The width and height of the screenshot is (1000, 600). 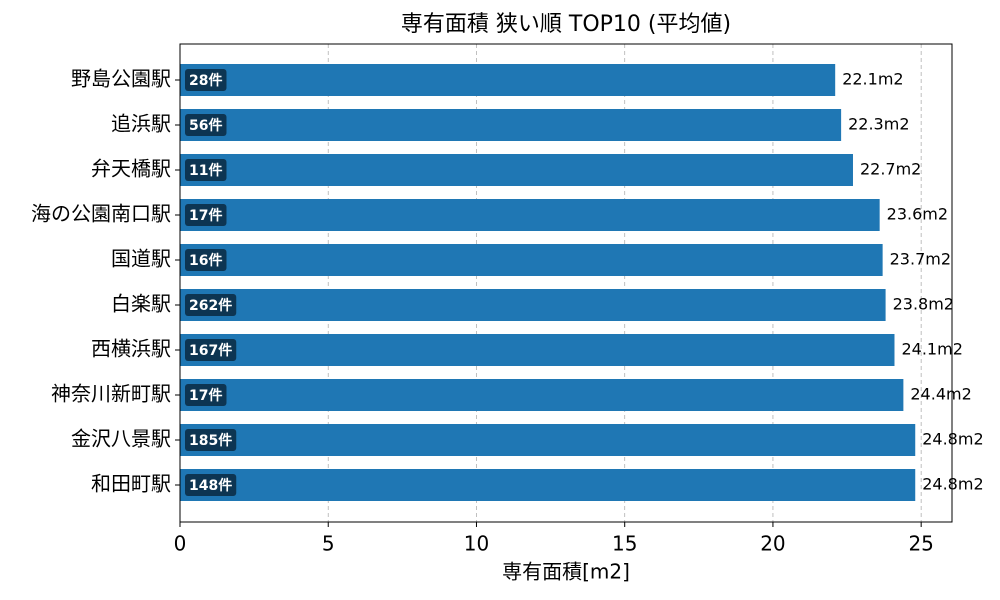 I want to click on y-tick-label: 国道駅, so click(x=141, y=259).